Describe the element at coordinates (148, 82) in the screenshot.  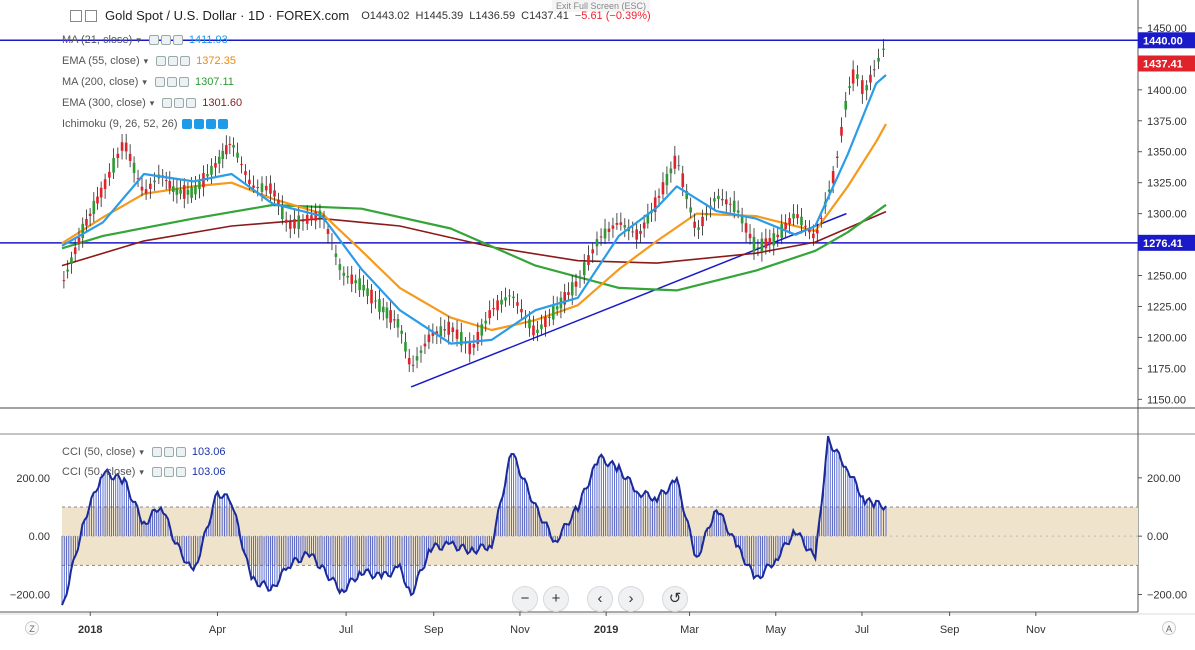
I see `legend-ma200: MA (200, close) ▾ 1307.11` at that location.